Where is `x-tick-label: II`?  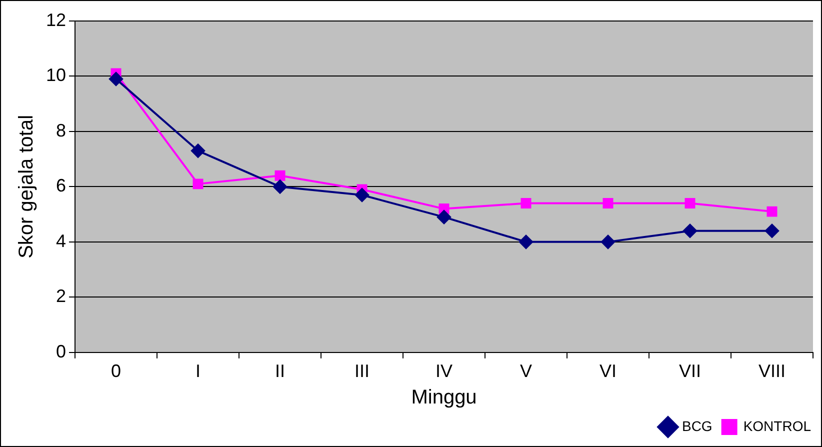
x-tick-label: II is located at coordinates (280, 371).